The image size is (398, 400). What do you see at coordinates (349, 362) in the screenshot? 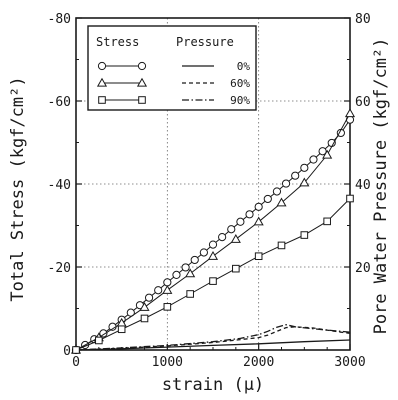
I see `x-tick-label: 3000` at bounding box center [349, 362].